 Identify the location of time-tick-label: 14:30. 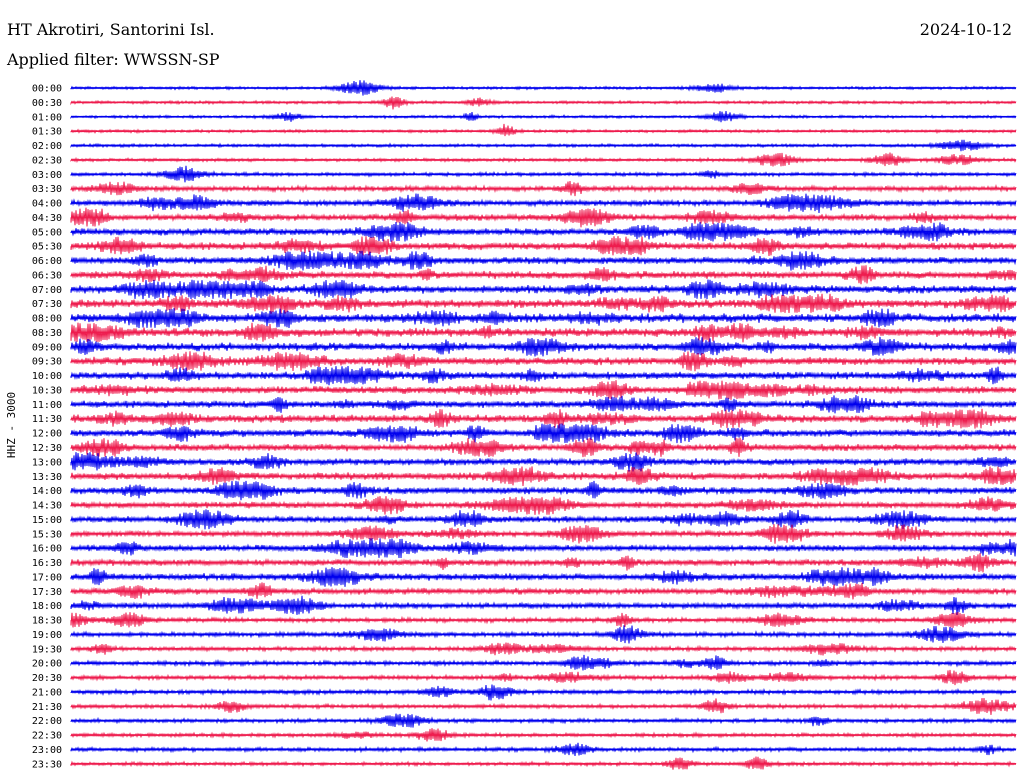
(47, 506).